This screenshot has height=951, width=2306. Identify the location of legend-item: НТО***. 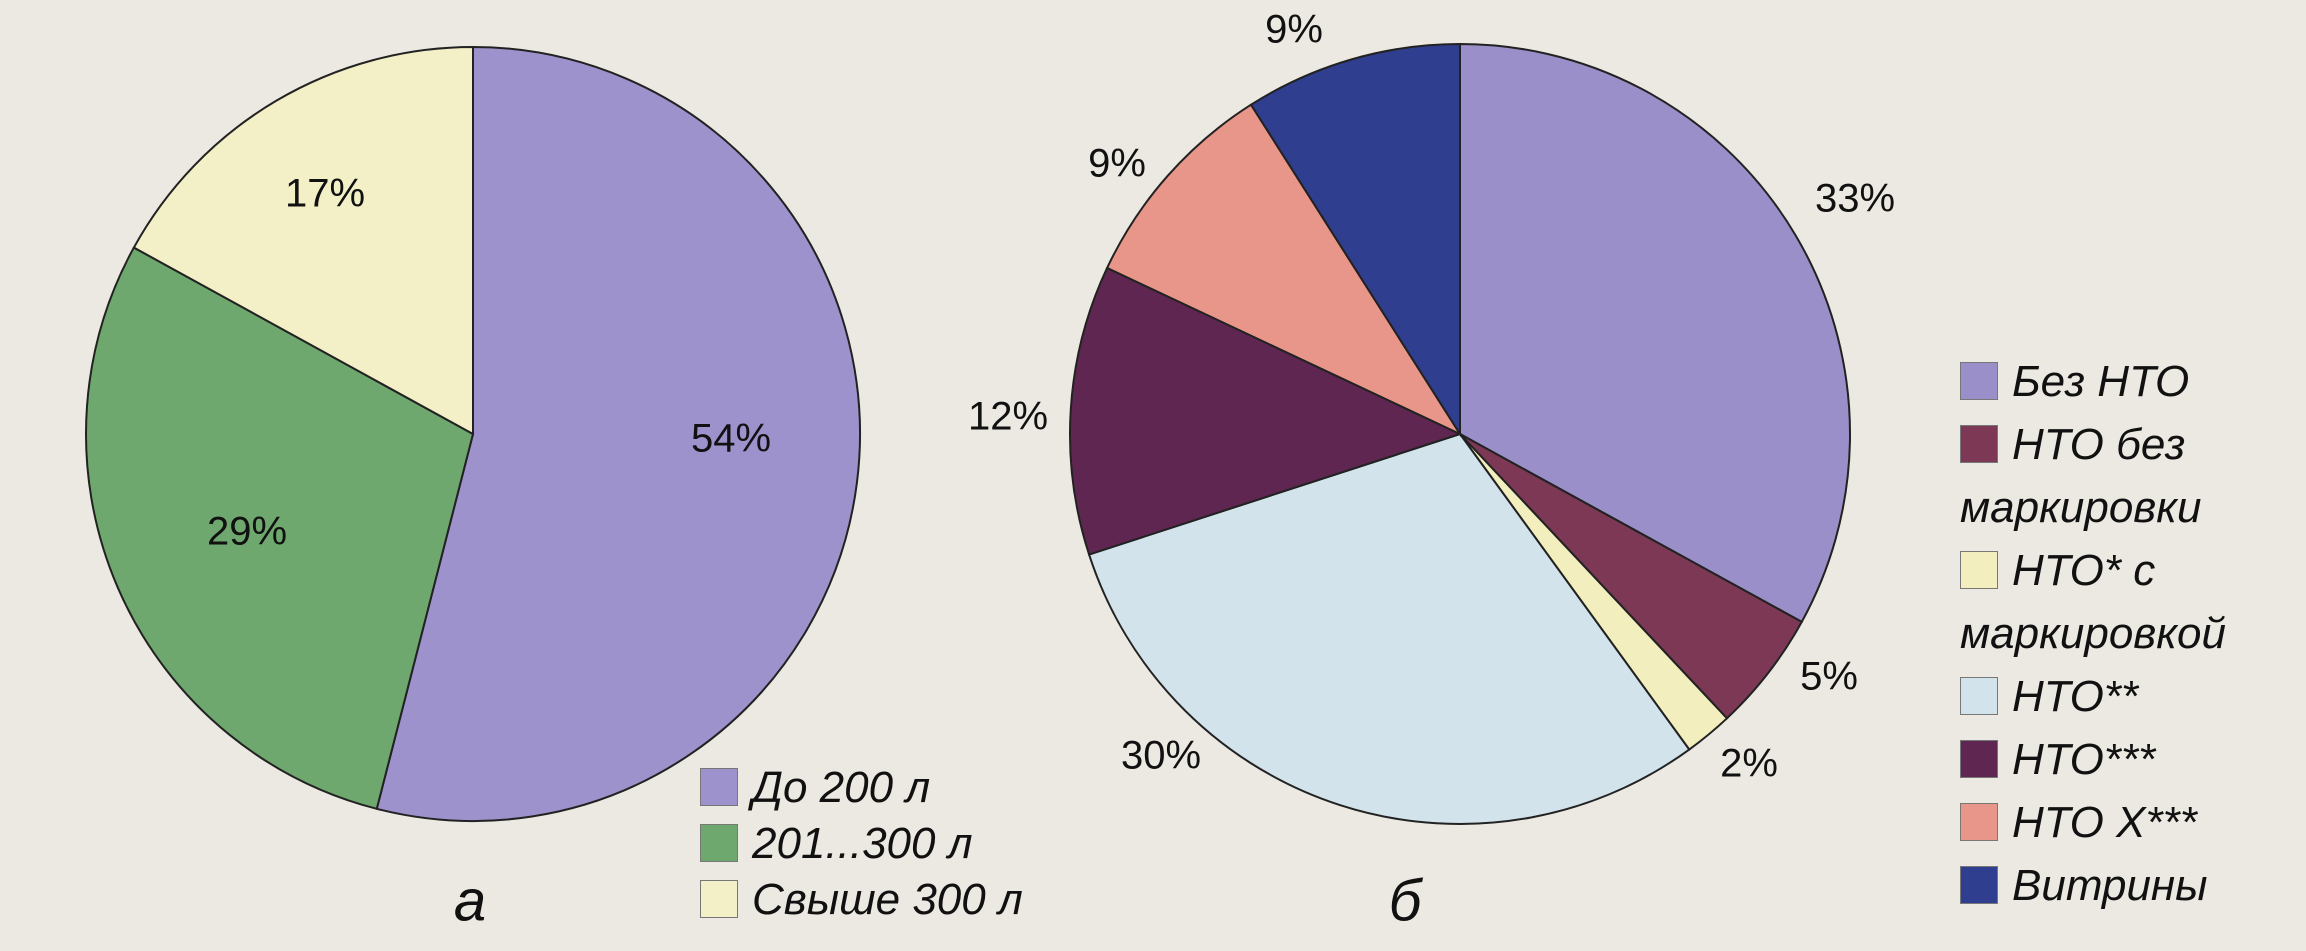
(2125, 759).